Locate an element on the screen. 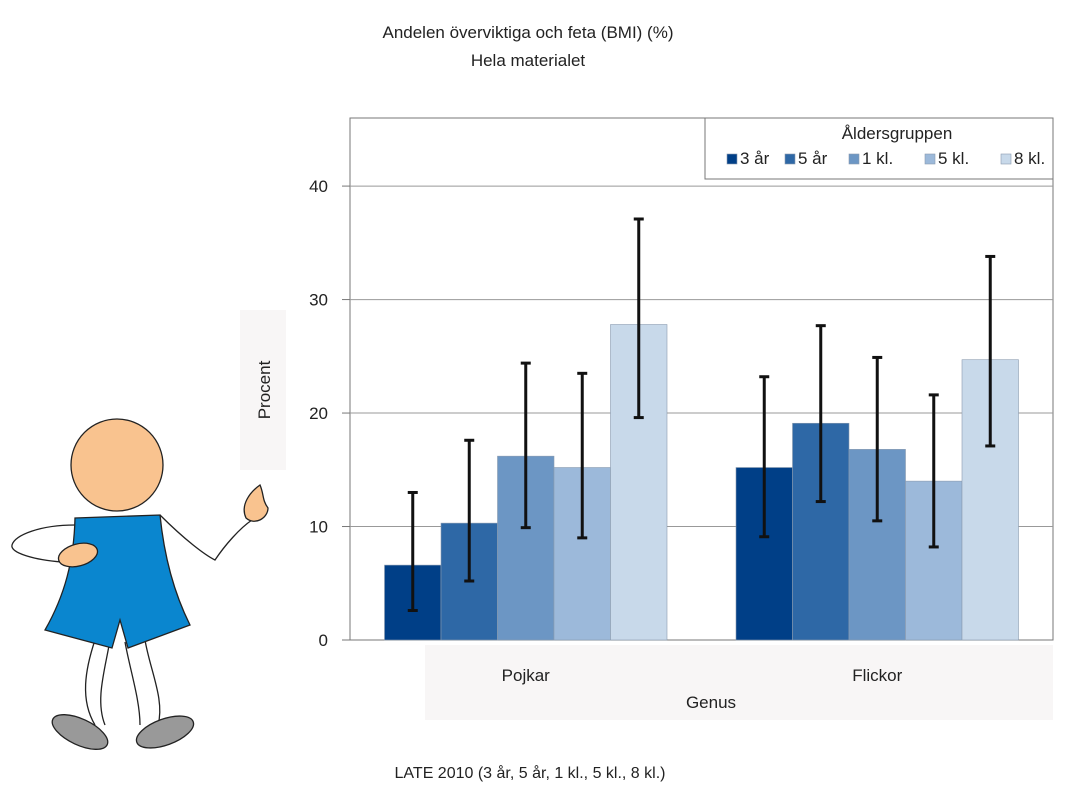 Image resolution: width=1075 pixels, height=787 pixels. legend-label: 5 kl. is located at coordinates (953, 158).